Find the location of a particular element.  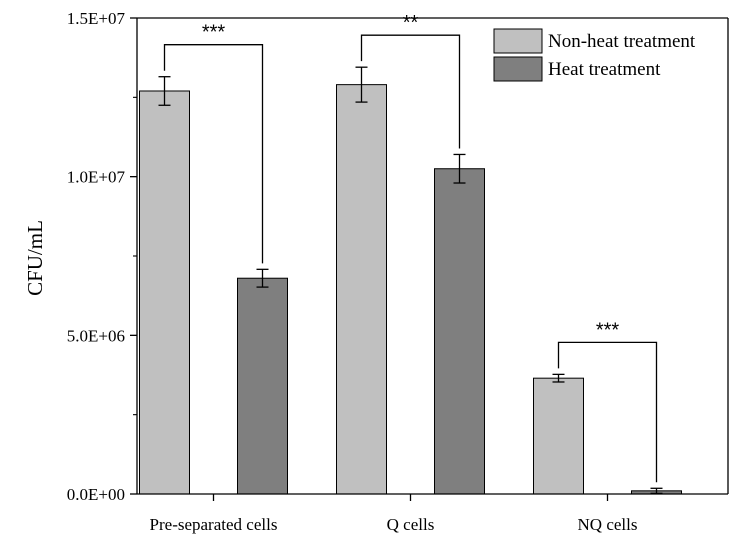

significance-label-1: ** is located at coordinates (411, 23).